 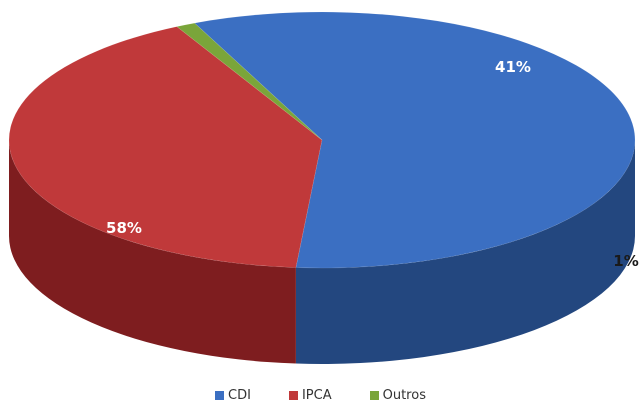 What do you see at coordinates (625, 261) in the screenshot?
I see `data-label-outros: 1%` at bounding box center [625, 261].